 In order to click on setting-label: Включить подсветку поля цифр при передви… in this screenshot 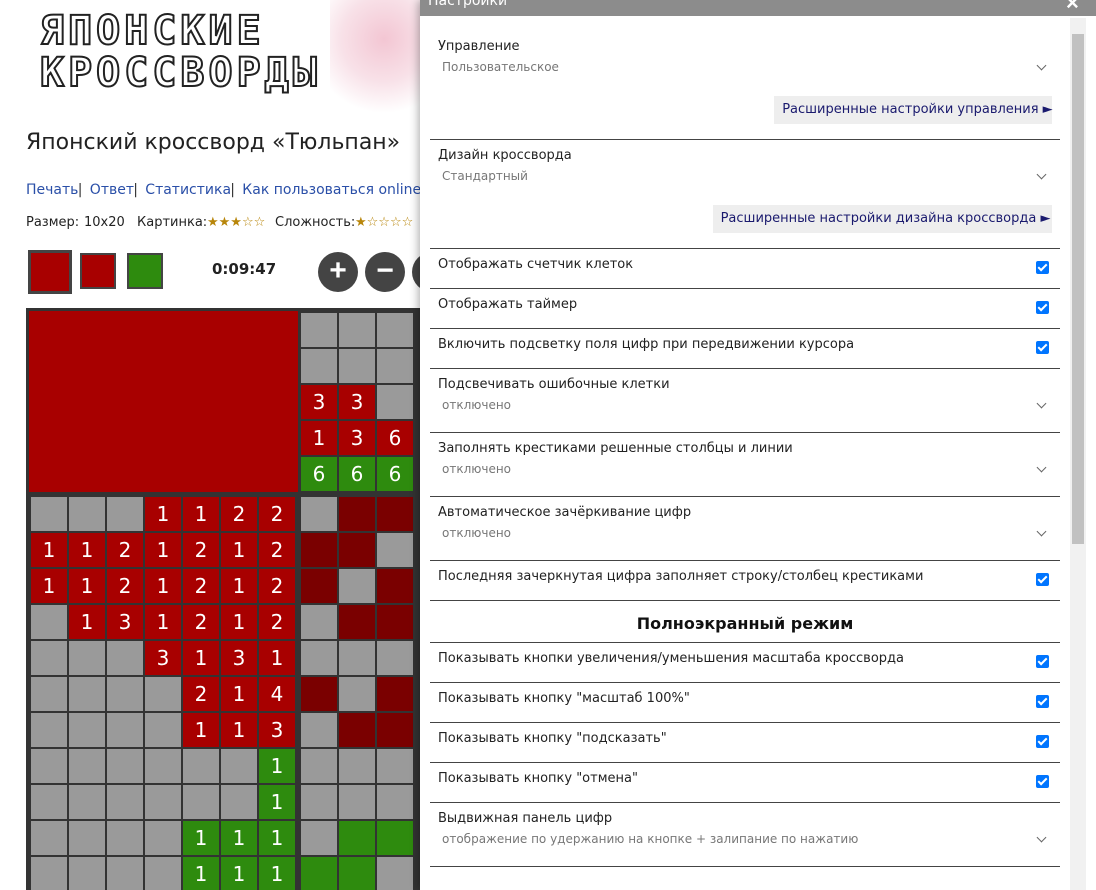, I will do `click(646, 344)`.